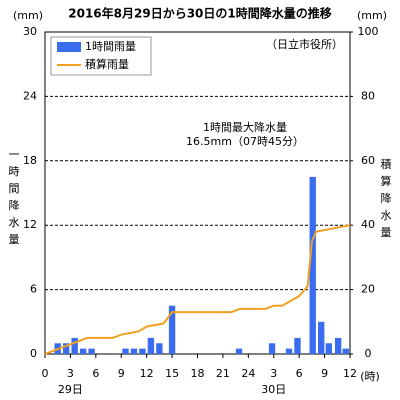  What do you see at coordinates (386, 215) in the screenshot?
I see `y2-axis-title: 水` at bounding box center [386, 215].